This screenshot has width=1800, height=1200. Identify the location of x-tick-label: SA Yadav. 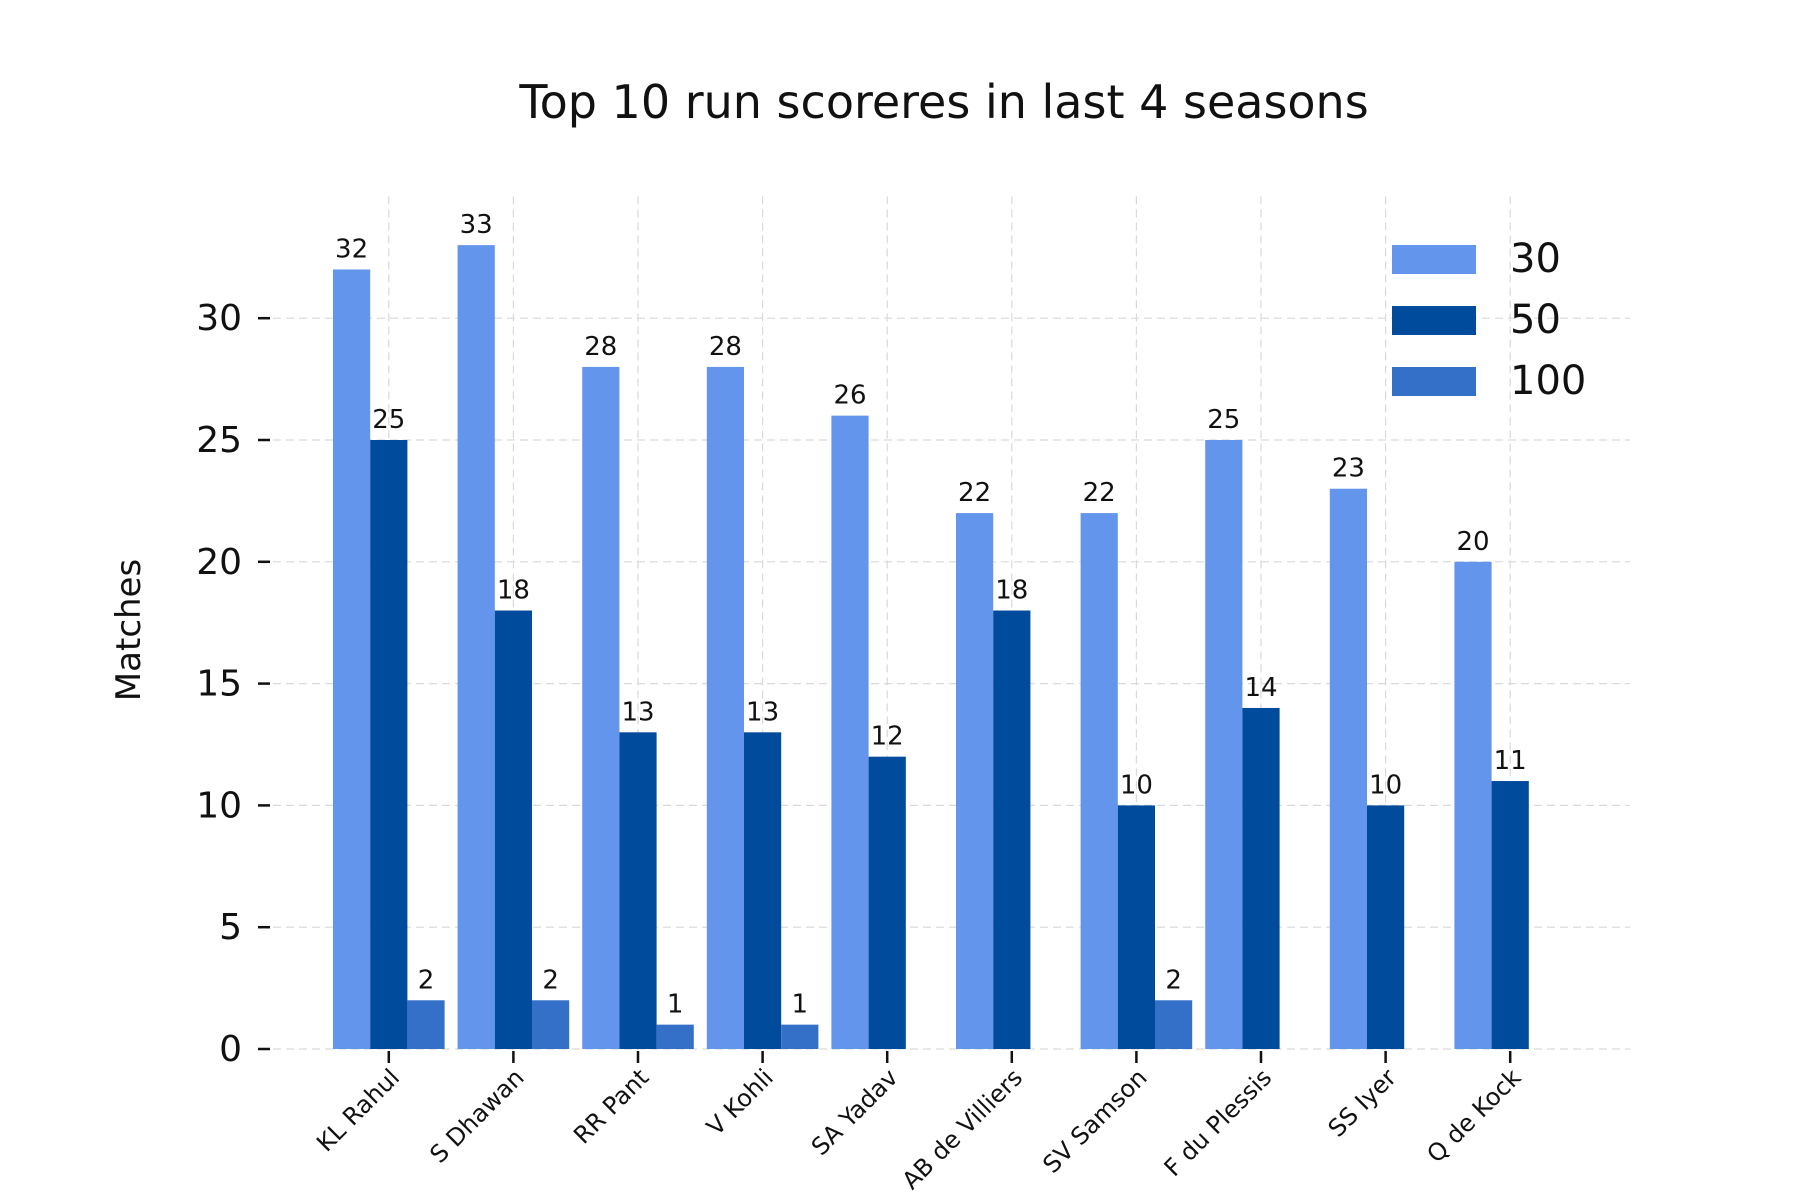
(855, 1112).